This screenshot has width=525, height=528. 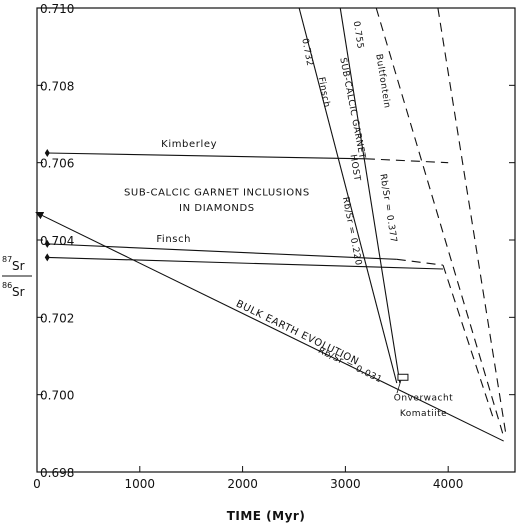 I want to click on y-tick-label: 0.700, so click(x=57, y=396).